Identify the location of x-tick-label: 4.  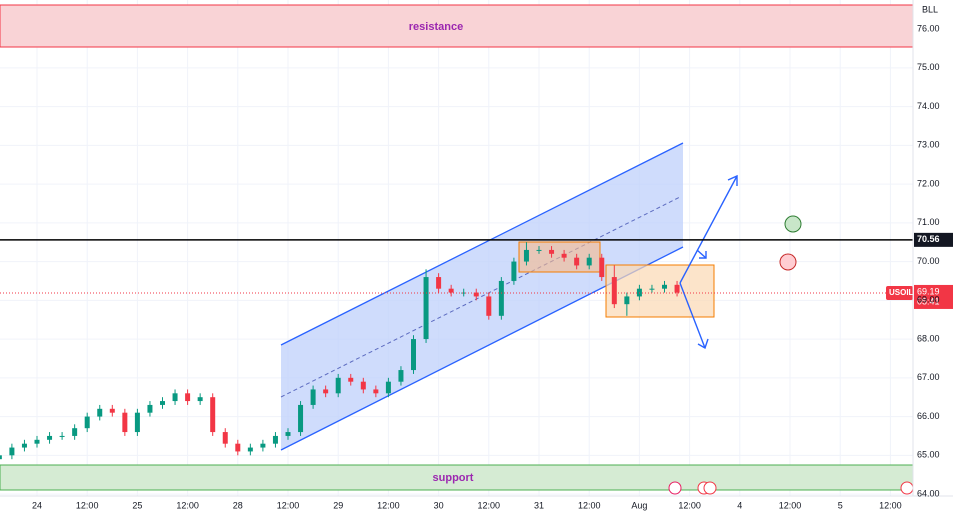
(739, 505).